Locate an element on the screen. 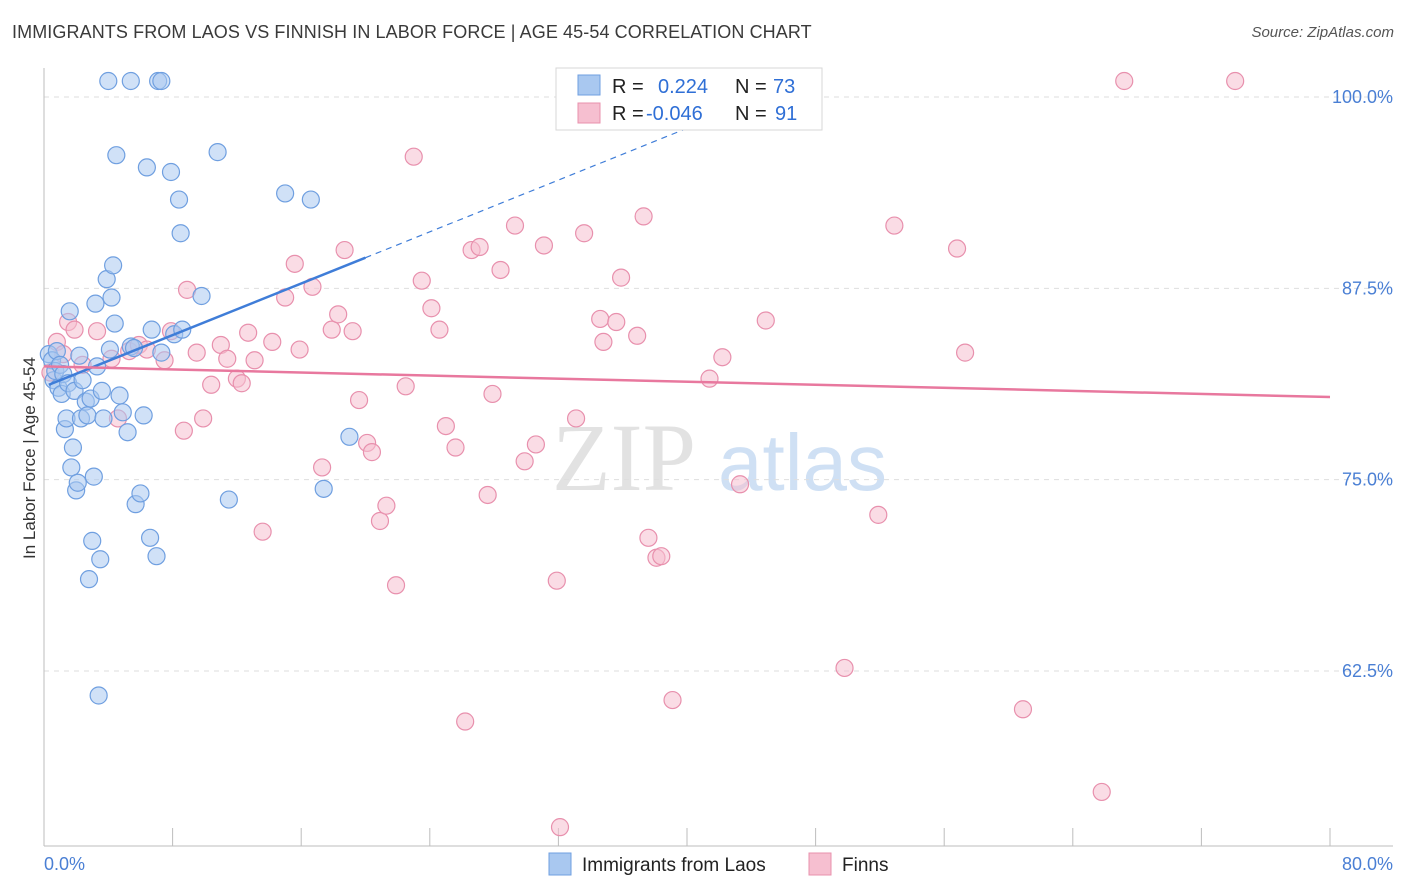  laos-trend-line is located at coordinates (207, 321).